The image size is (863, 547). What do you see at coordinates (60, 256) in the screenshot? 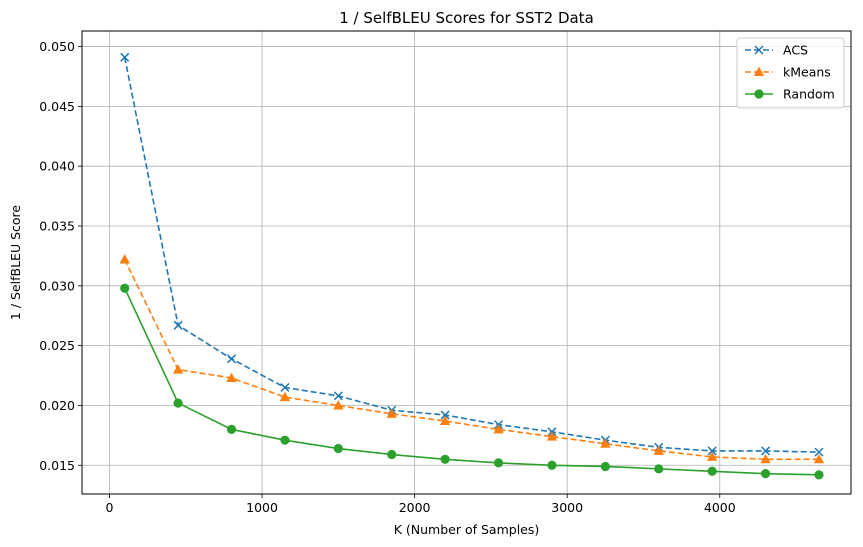
I see `y-axis-ticks: 0.015 0.020 0.025 0.030 0.035 0.040 0.045 0.050` at bounding box center [60, 256].